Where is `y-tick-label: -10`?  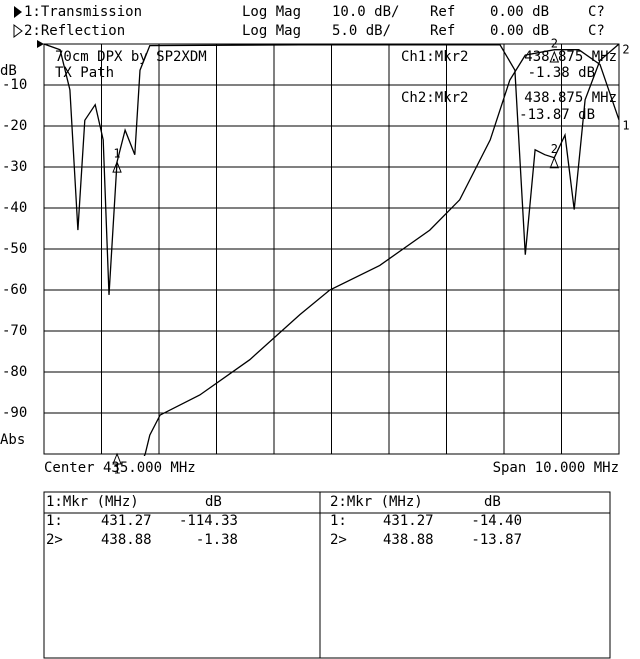 y-tick-label: -10 is located at coordinates (14, 85).